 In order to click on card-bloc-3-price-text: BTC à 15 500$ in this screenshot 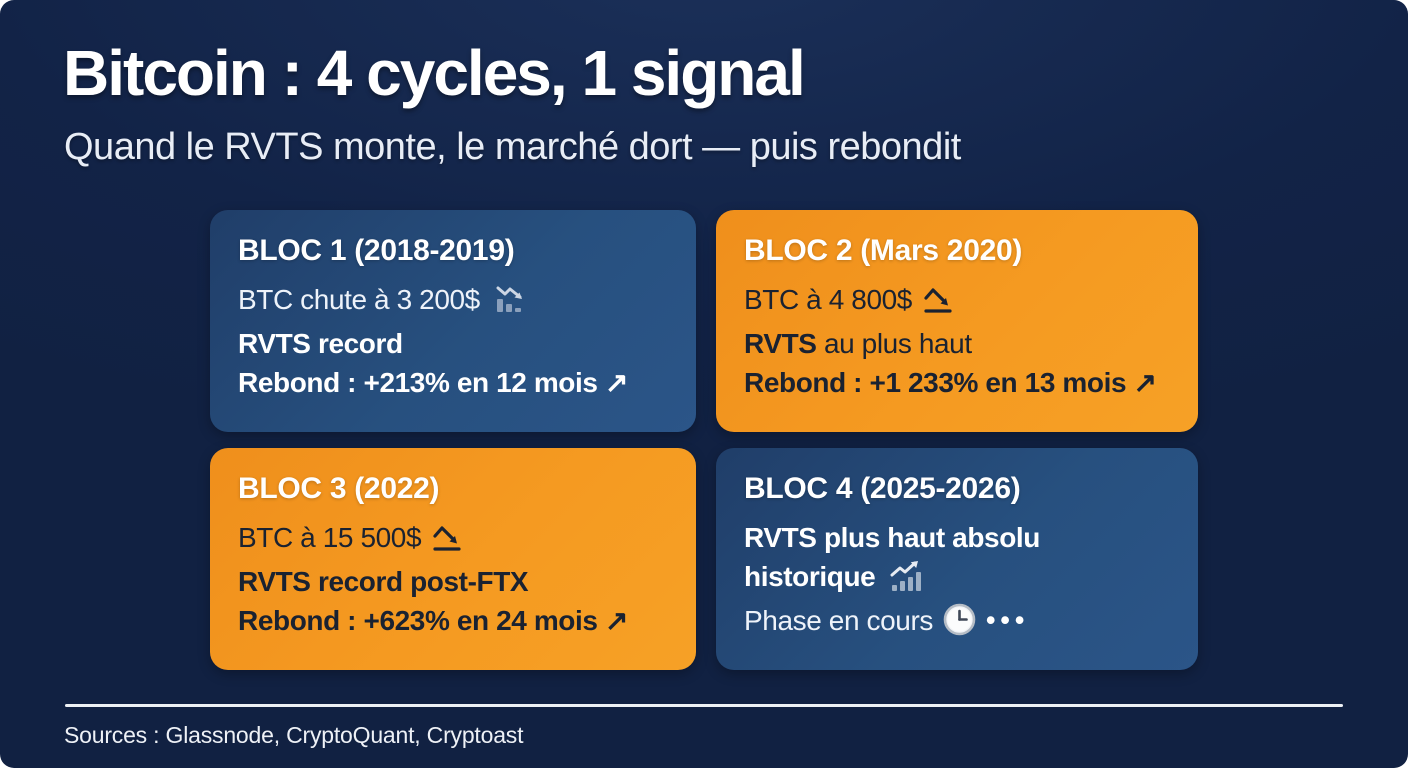, I will do `click(330, 537)`.